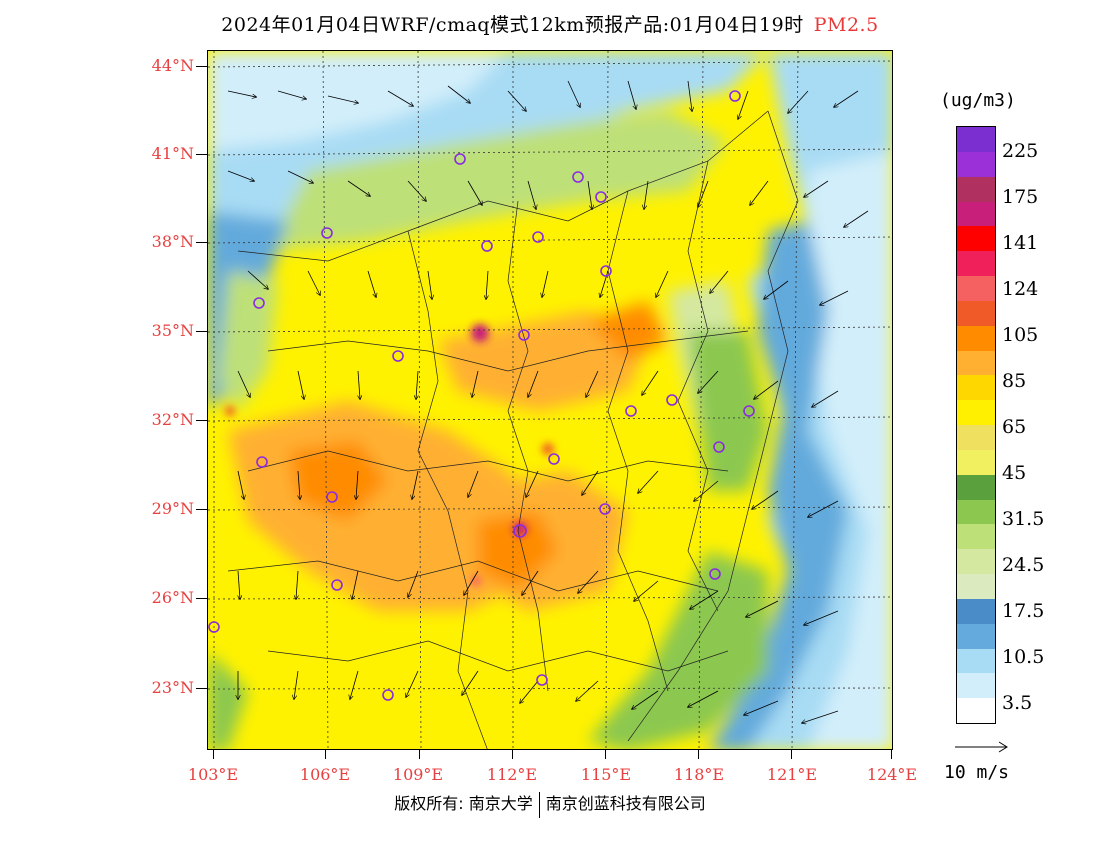 This screenshot has width=1100, height=850. Describe the element at coordinates (418, 774) in the screenshot. I see `lon-label-109: 109°E` at that location.